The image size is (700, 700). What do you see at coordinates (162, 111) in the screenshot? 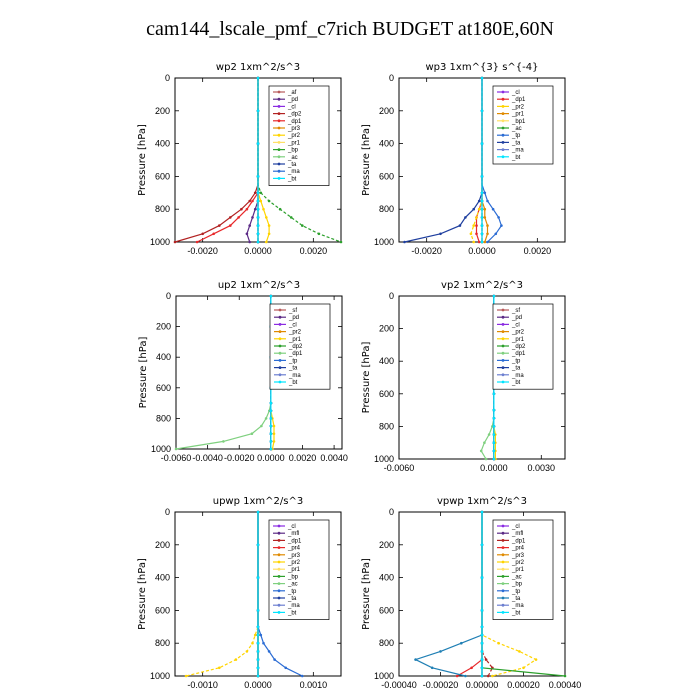
I see `y-tick-label: 200` at bounding box center [162, 111].